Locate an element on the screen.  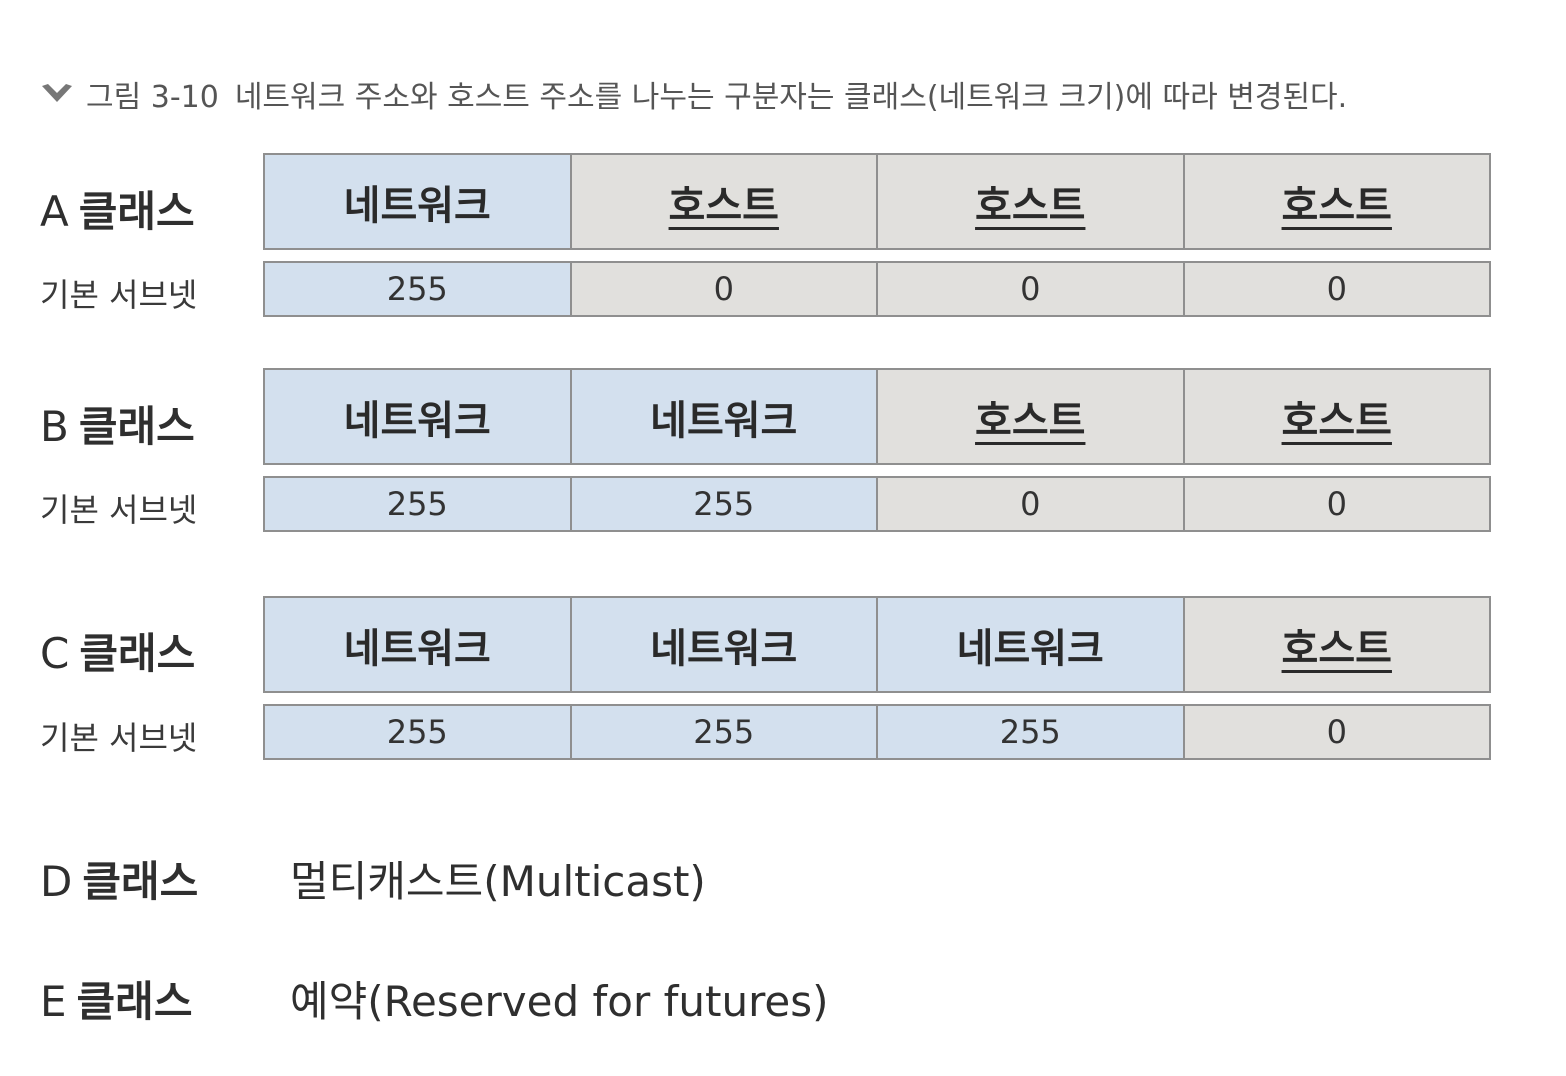
class-letter: C is located at coordinates (55, 653).